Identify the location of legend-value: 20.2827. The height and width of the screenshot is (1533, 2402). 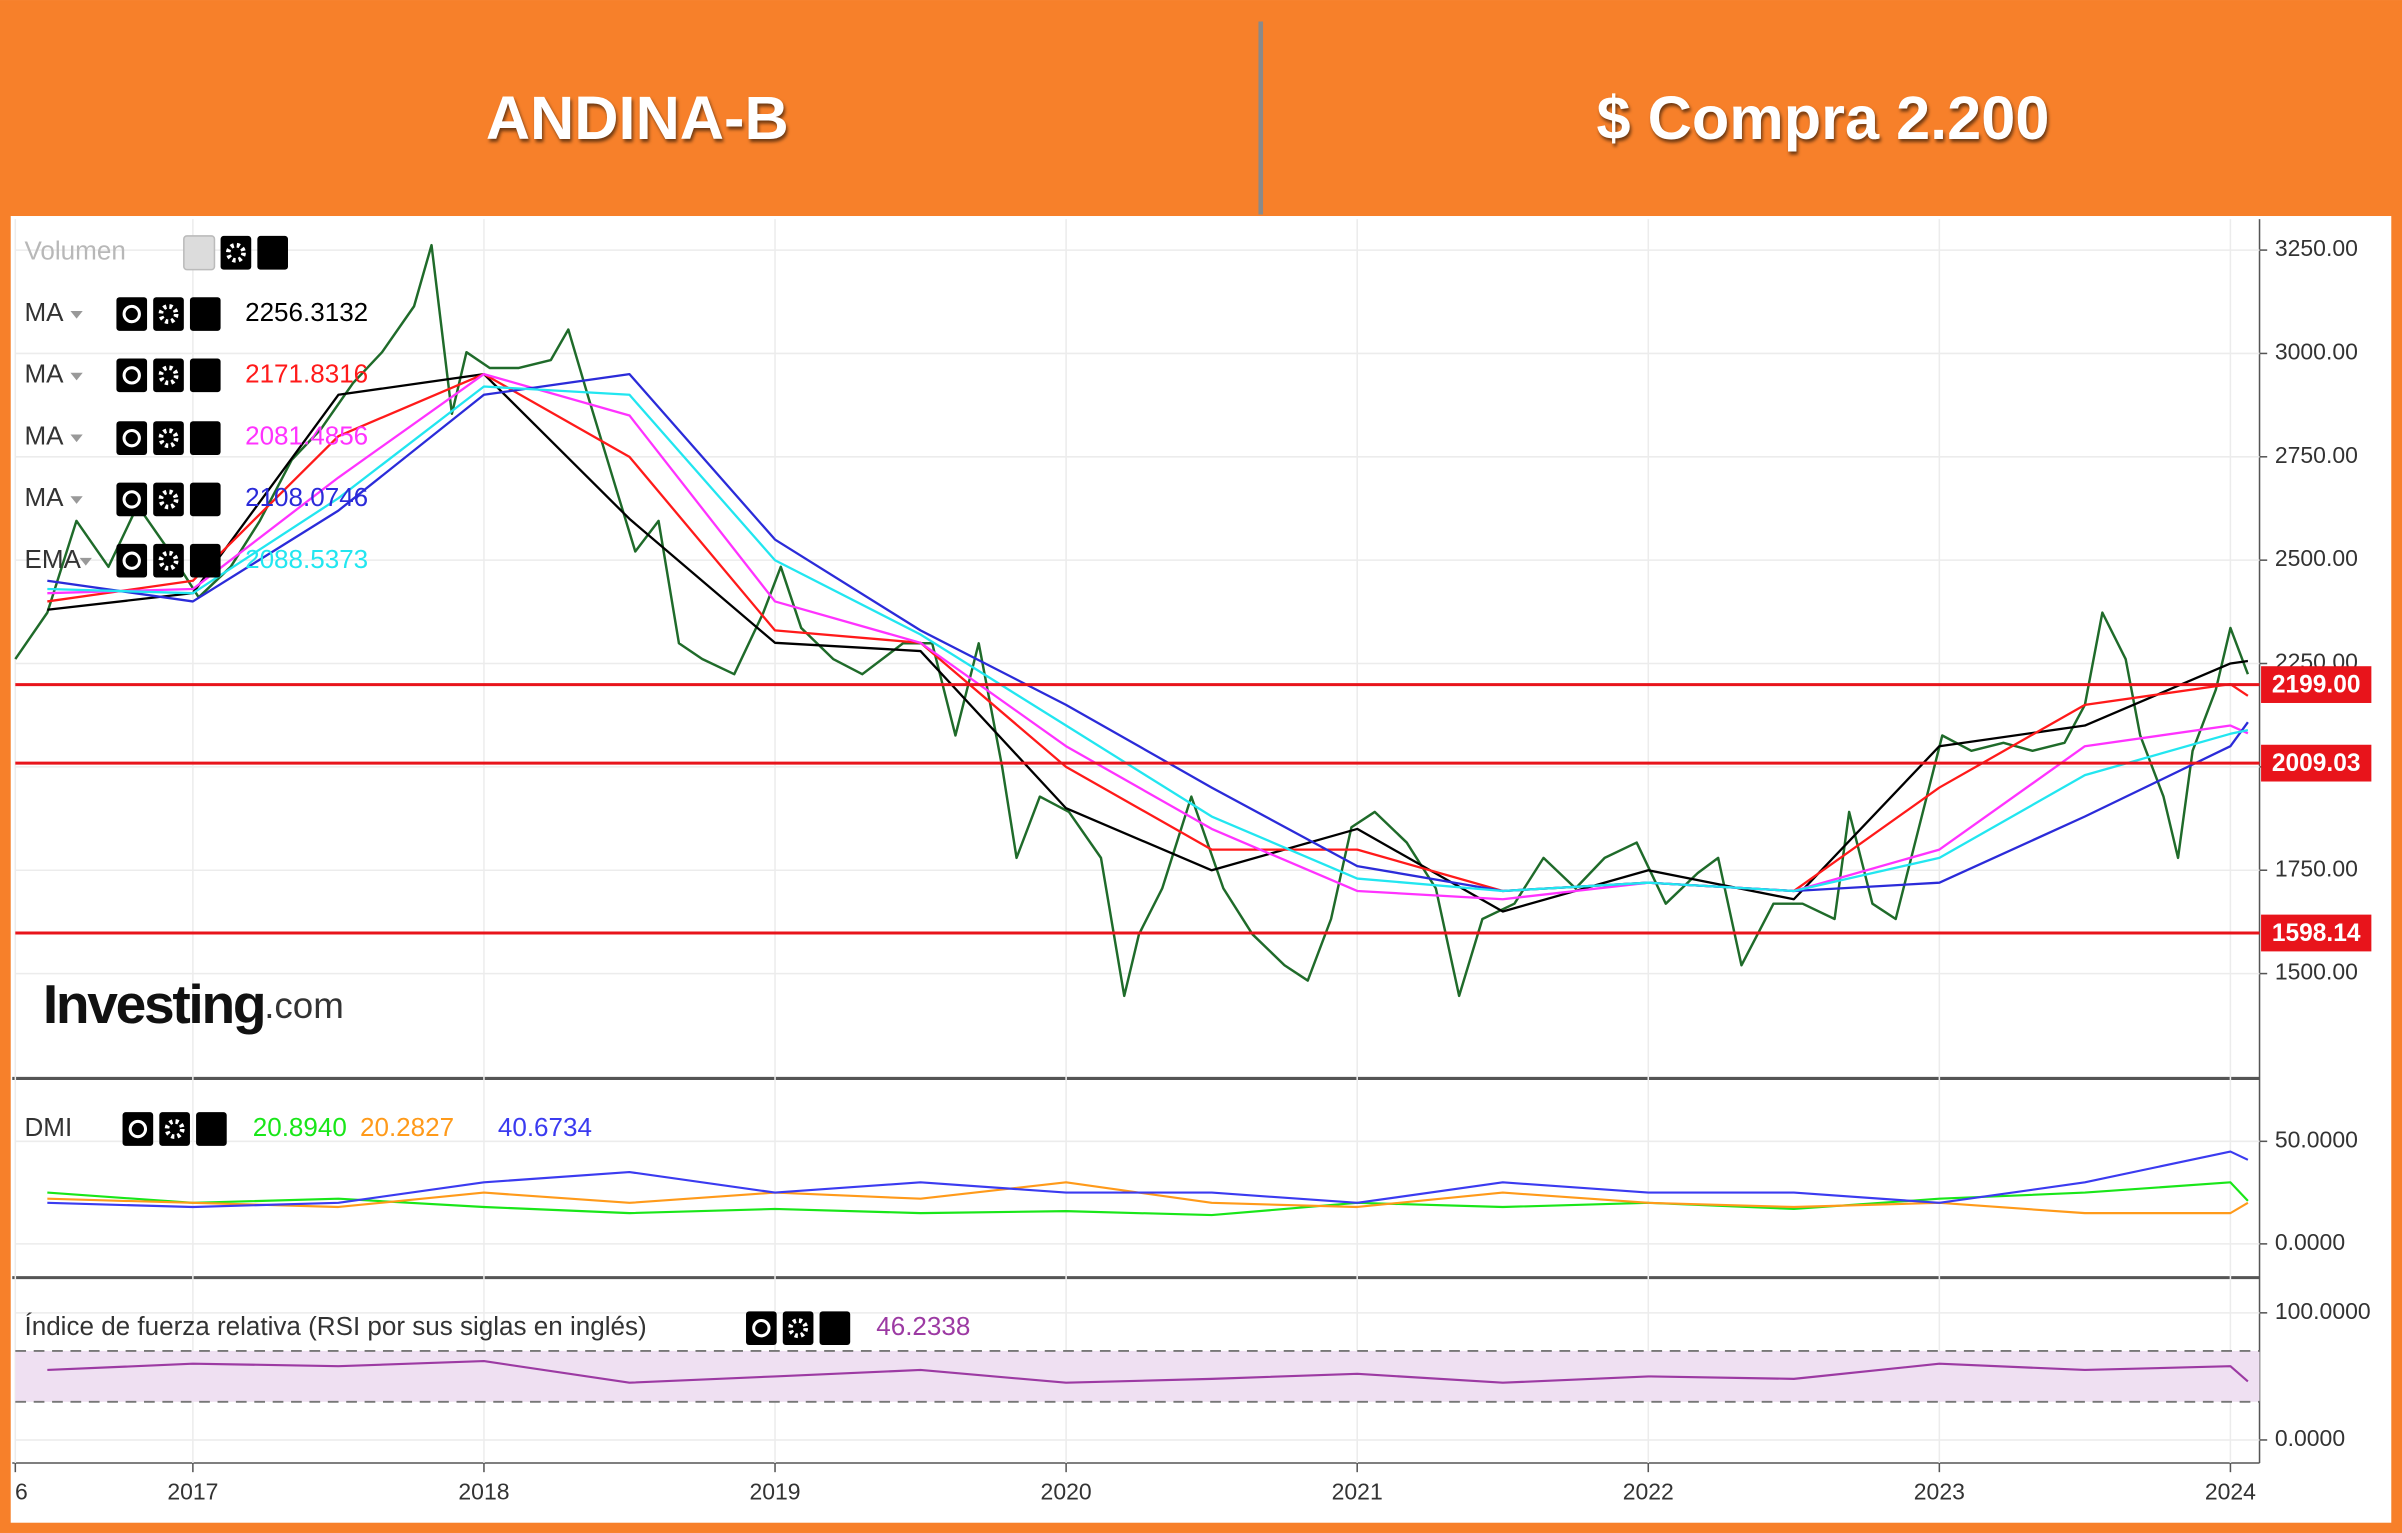
(407, 1127).